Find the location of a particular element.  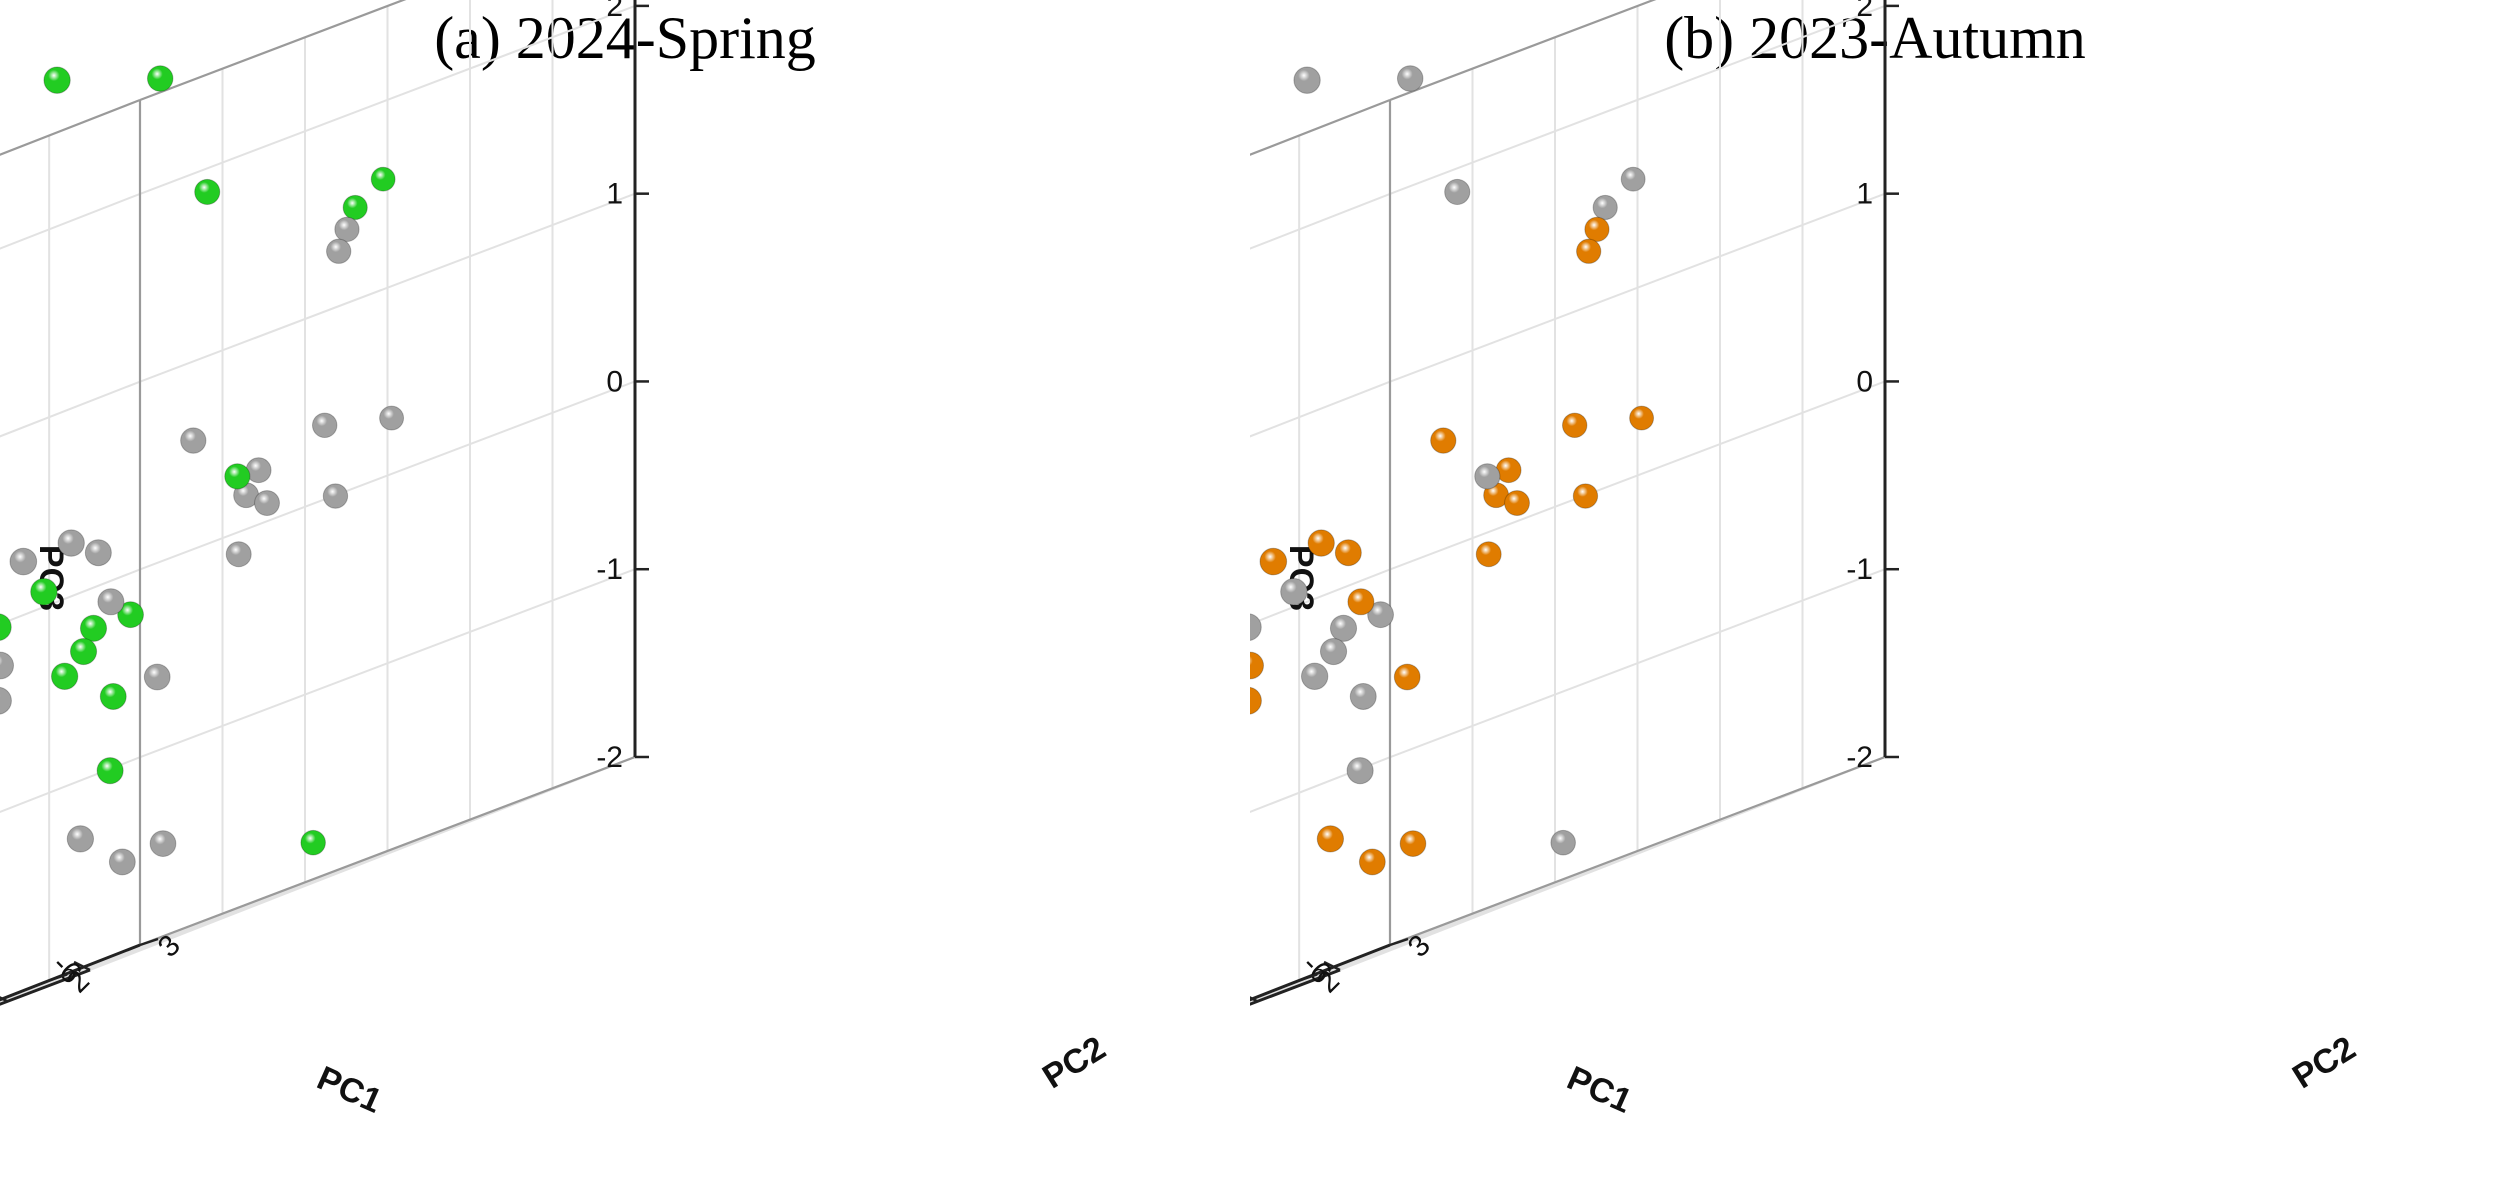

z-tick-label: 2 is located at coordinates (614, 11).